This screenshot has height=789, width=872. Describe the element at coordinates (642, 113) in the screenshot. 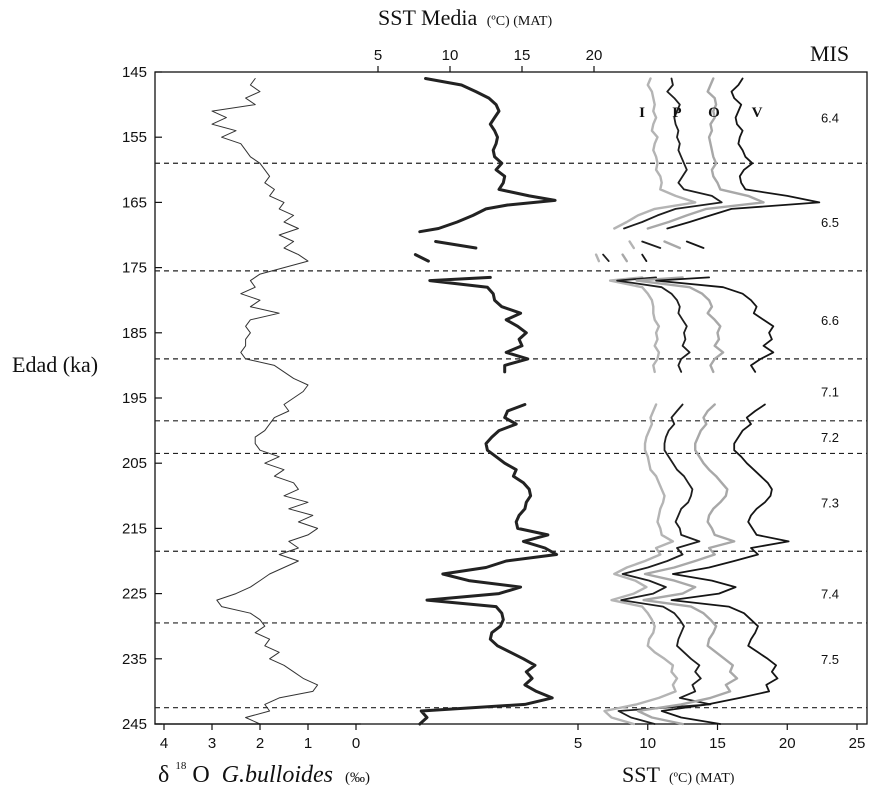

I see `season-label: I` at that location.